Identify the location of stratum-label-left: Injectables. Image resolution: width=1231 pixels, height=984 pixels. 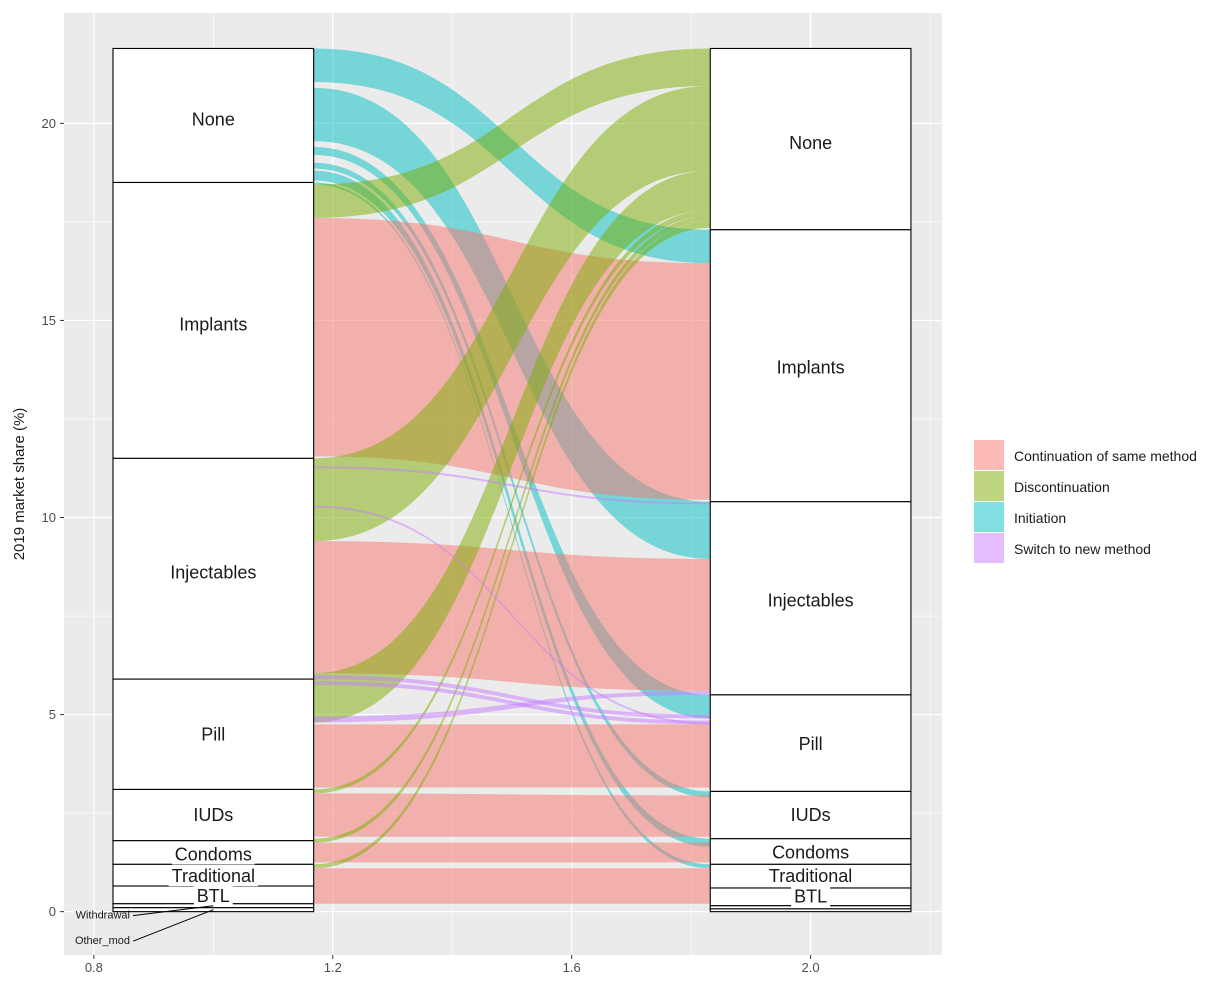
(213, 573).